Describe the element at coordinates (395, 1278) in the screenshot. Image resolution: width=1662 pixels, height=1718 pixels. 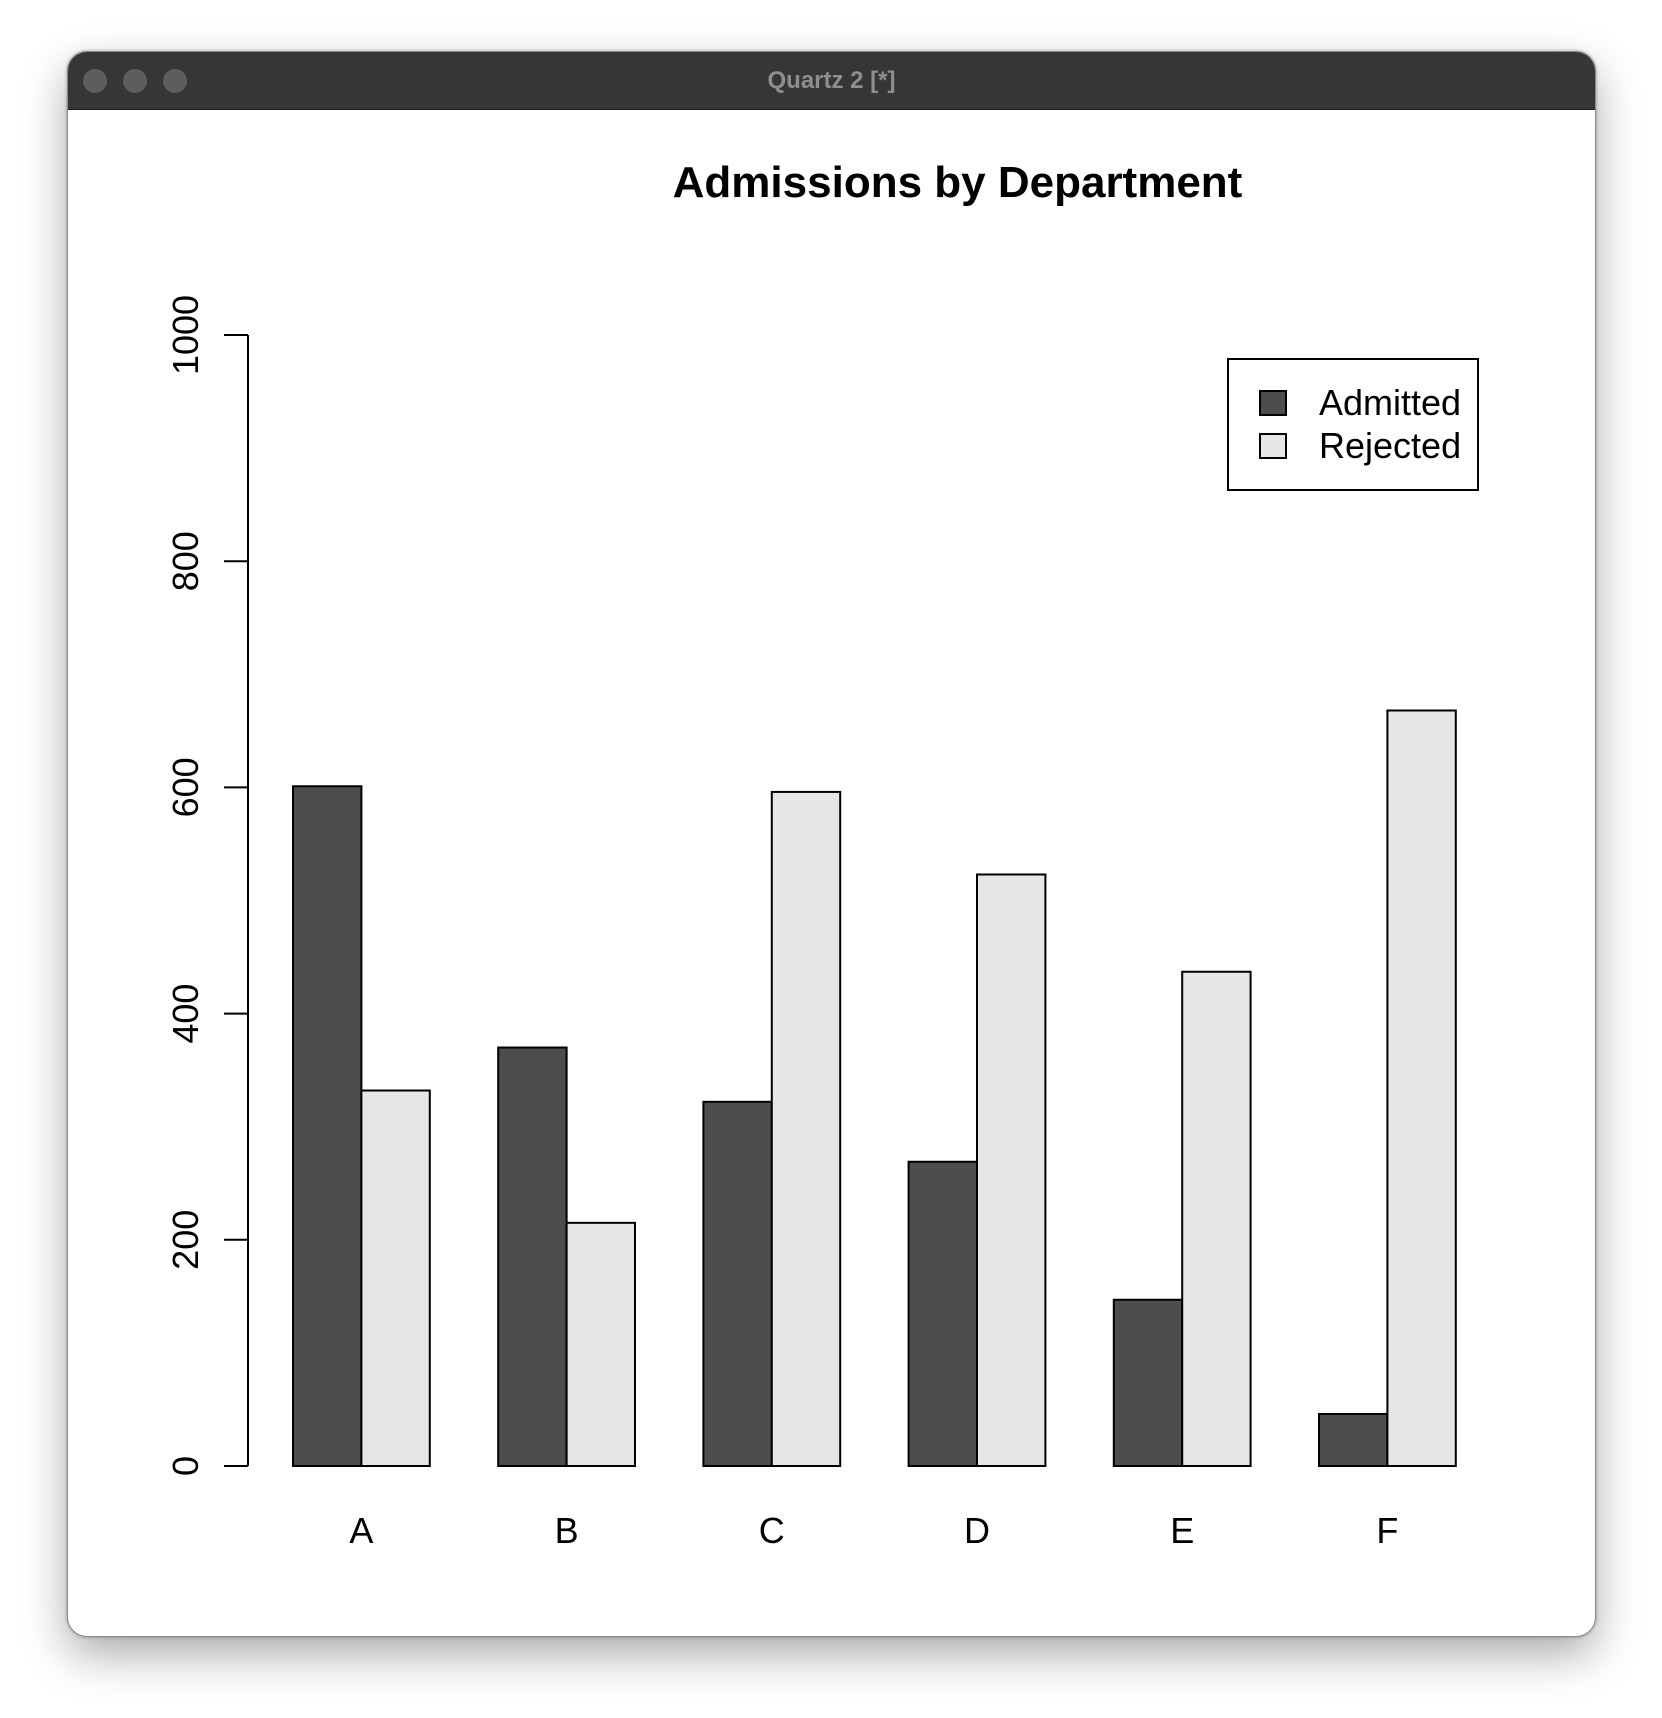
I see `bar-rejected-a` at that location.